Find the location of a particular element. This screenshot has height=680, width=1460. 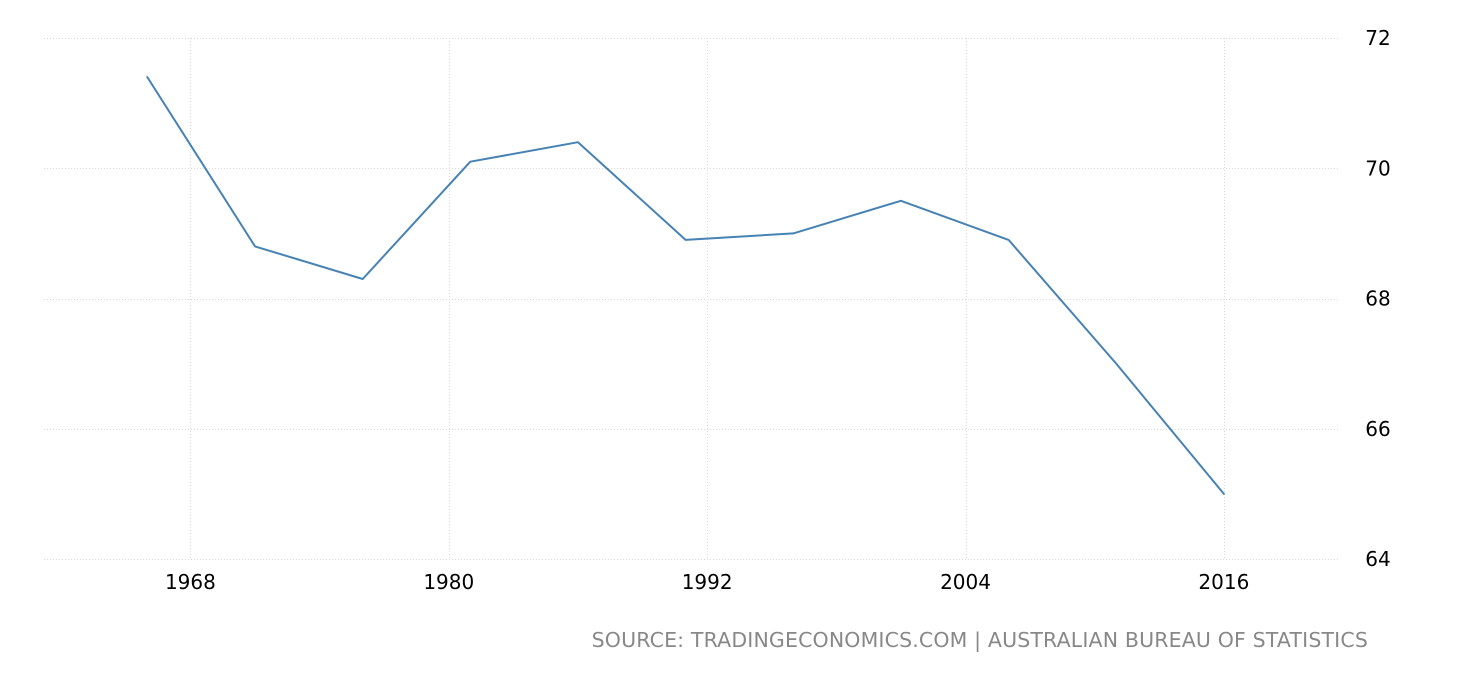

x-tick-label: 2016 is located at coordinates (1223, 582).